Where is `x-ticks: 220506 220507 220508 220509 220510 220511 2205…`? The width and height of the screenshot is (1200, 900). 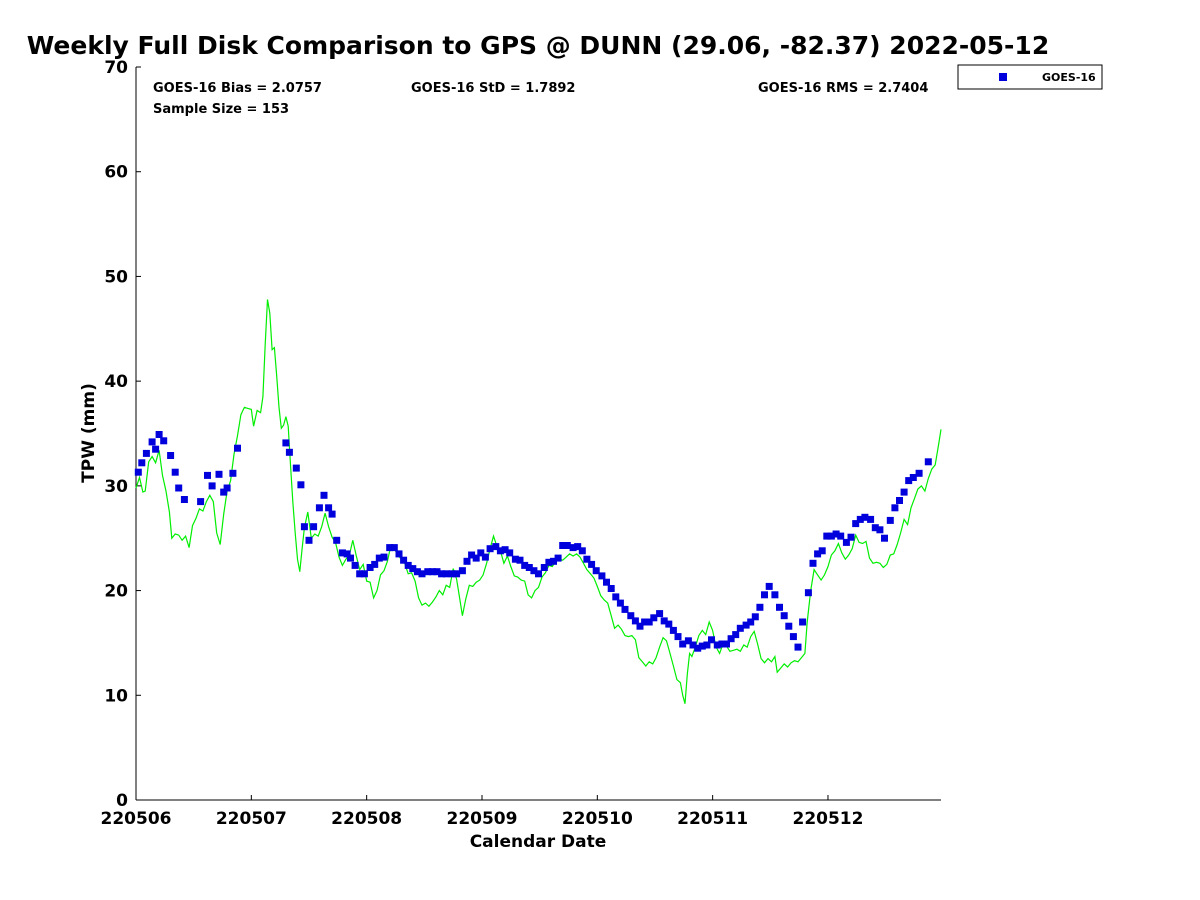 x-ticks: 220506 220507 220508 220509 220510 220511 2205… is located at coordinates (482, 812).